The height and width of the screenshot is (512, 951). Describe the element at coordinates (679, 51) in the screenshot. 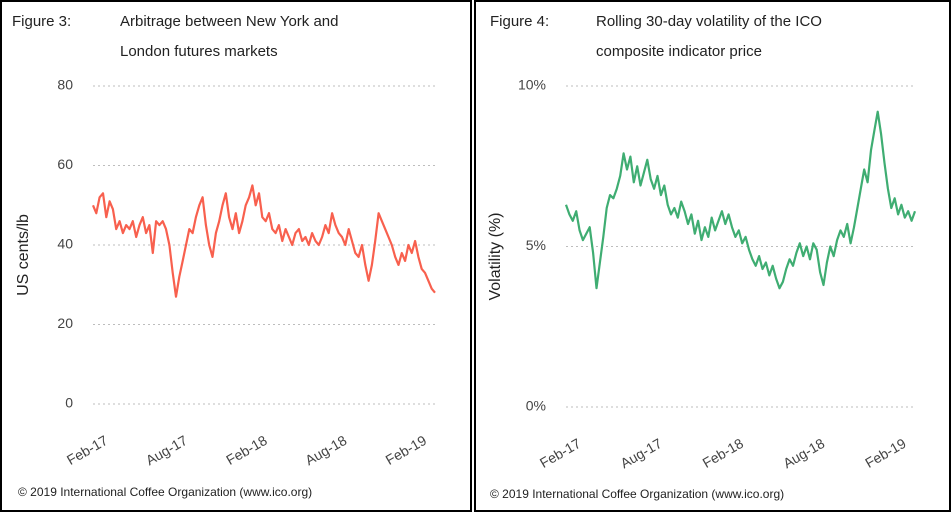

I see `chart-title: composite indicator price` at that location.